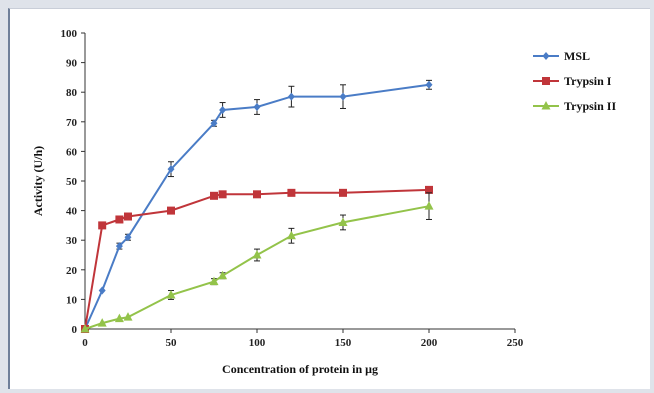 The image size is (654, 393). I want to click on legend-item-trypsin-ii: Trypsin II, so click(574, 106).